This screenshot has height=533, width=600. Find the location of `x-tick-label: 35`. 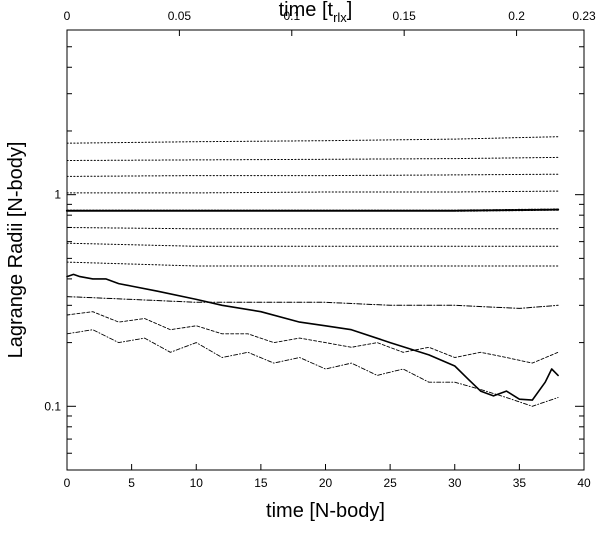

x-tick-label: 35 is located at coordinates (520, 483).